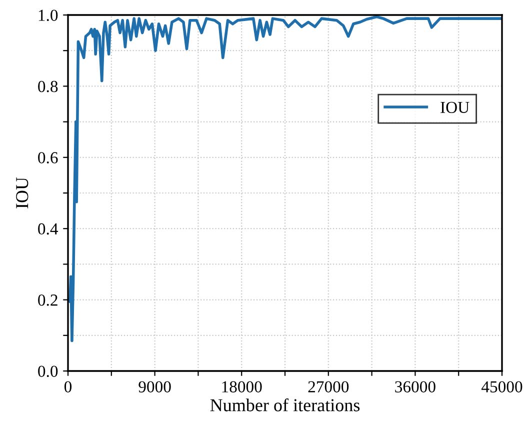 The width and height of the screenshot is (531, 426). Describe the element at coordinates (415, 386) in the screenshot. I see `x-tick-label: 36000` at that location.